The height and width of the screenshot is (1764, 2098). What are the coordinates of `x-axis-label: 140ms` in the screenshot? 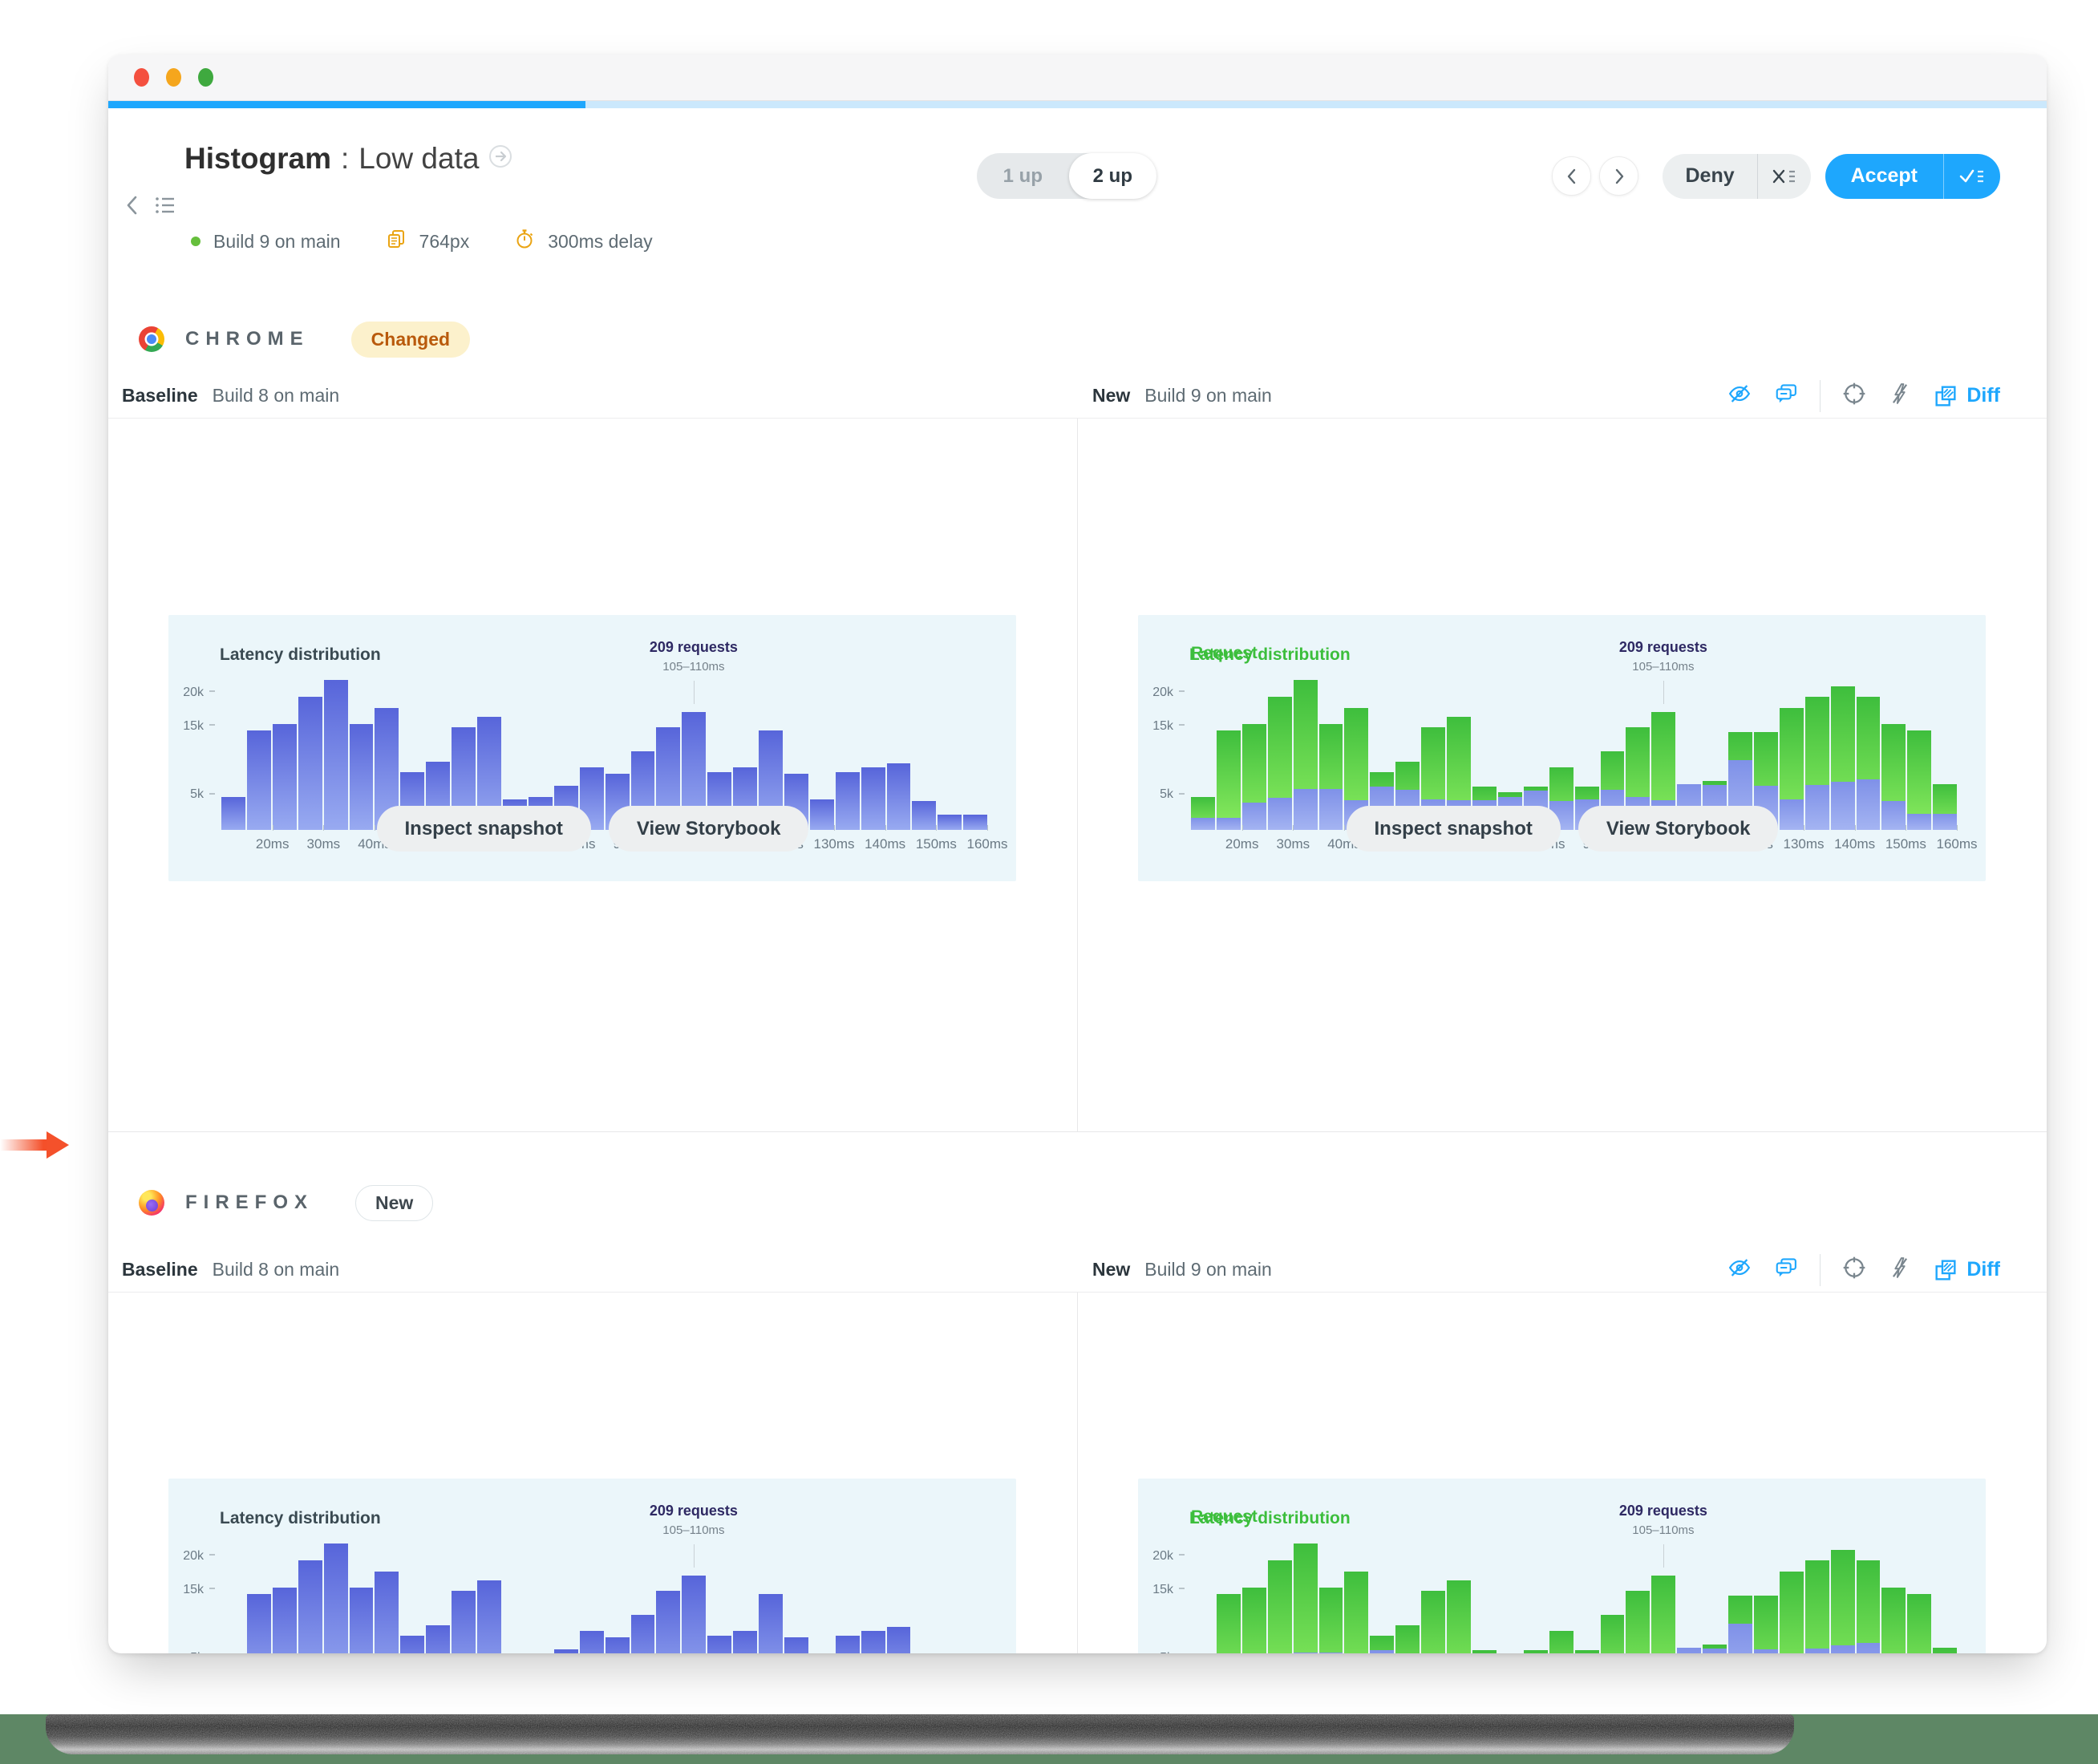 It's located at (1855, 844).